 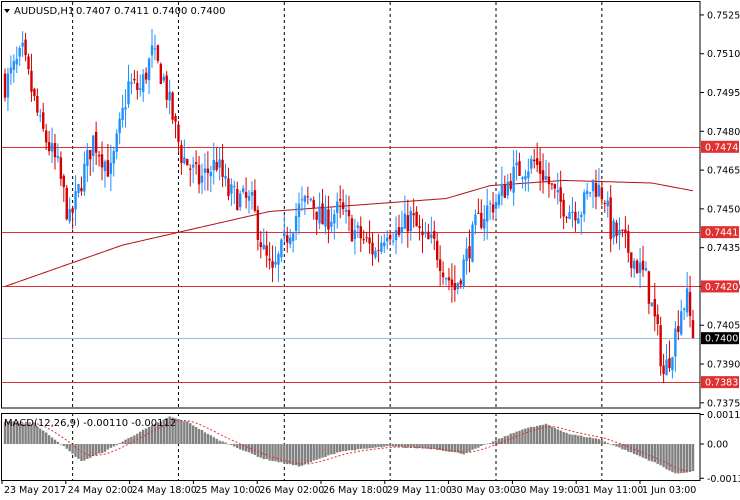 What do you see at coordinates (90, 423) in the screenshot?
I see `macd-header: MACD(12,26,9) -0.00110 -0.00112` at bounding box center [90, 423].